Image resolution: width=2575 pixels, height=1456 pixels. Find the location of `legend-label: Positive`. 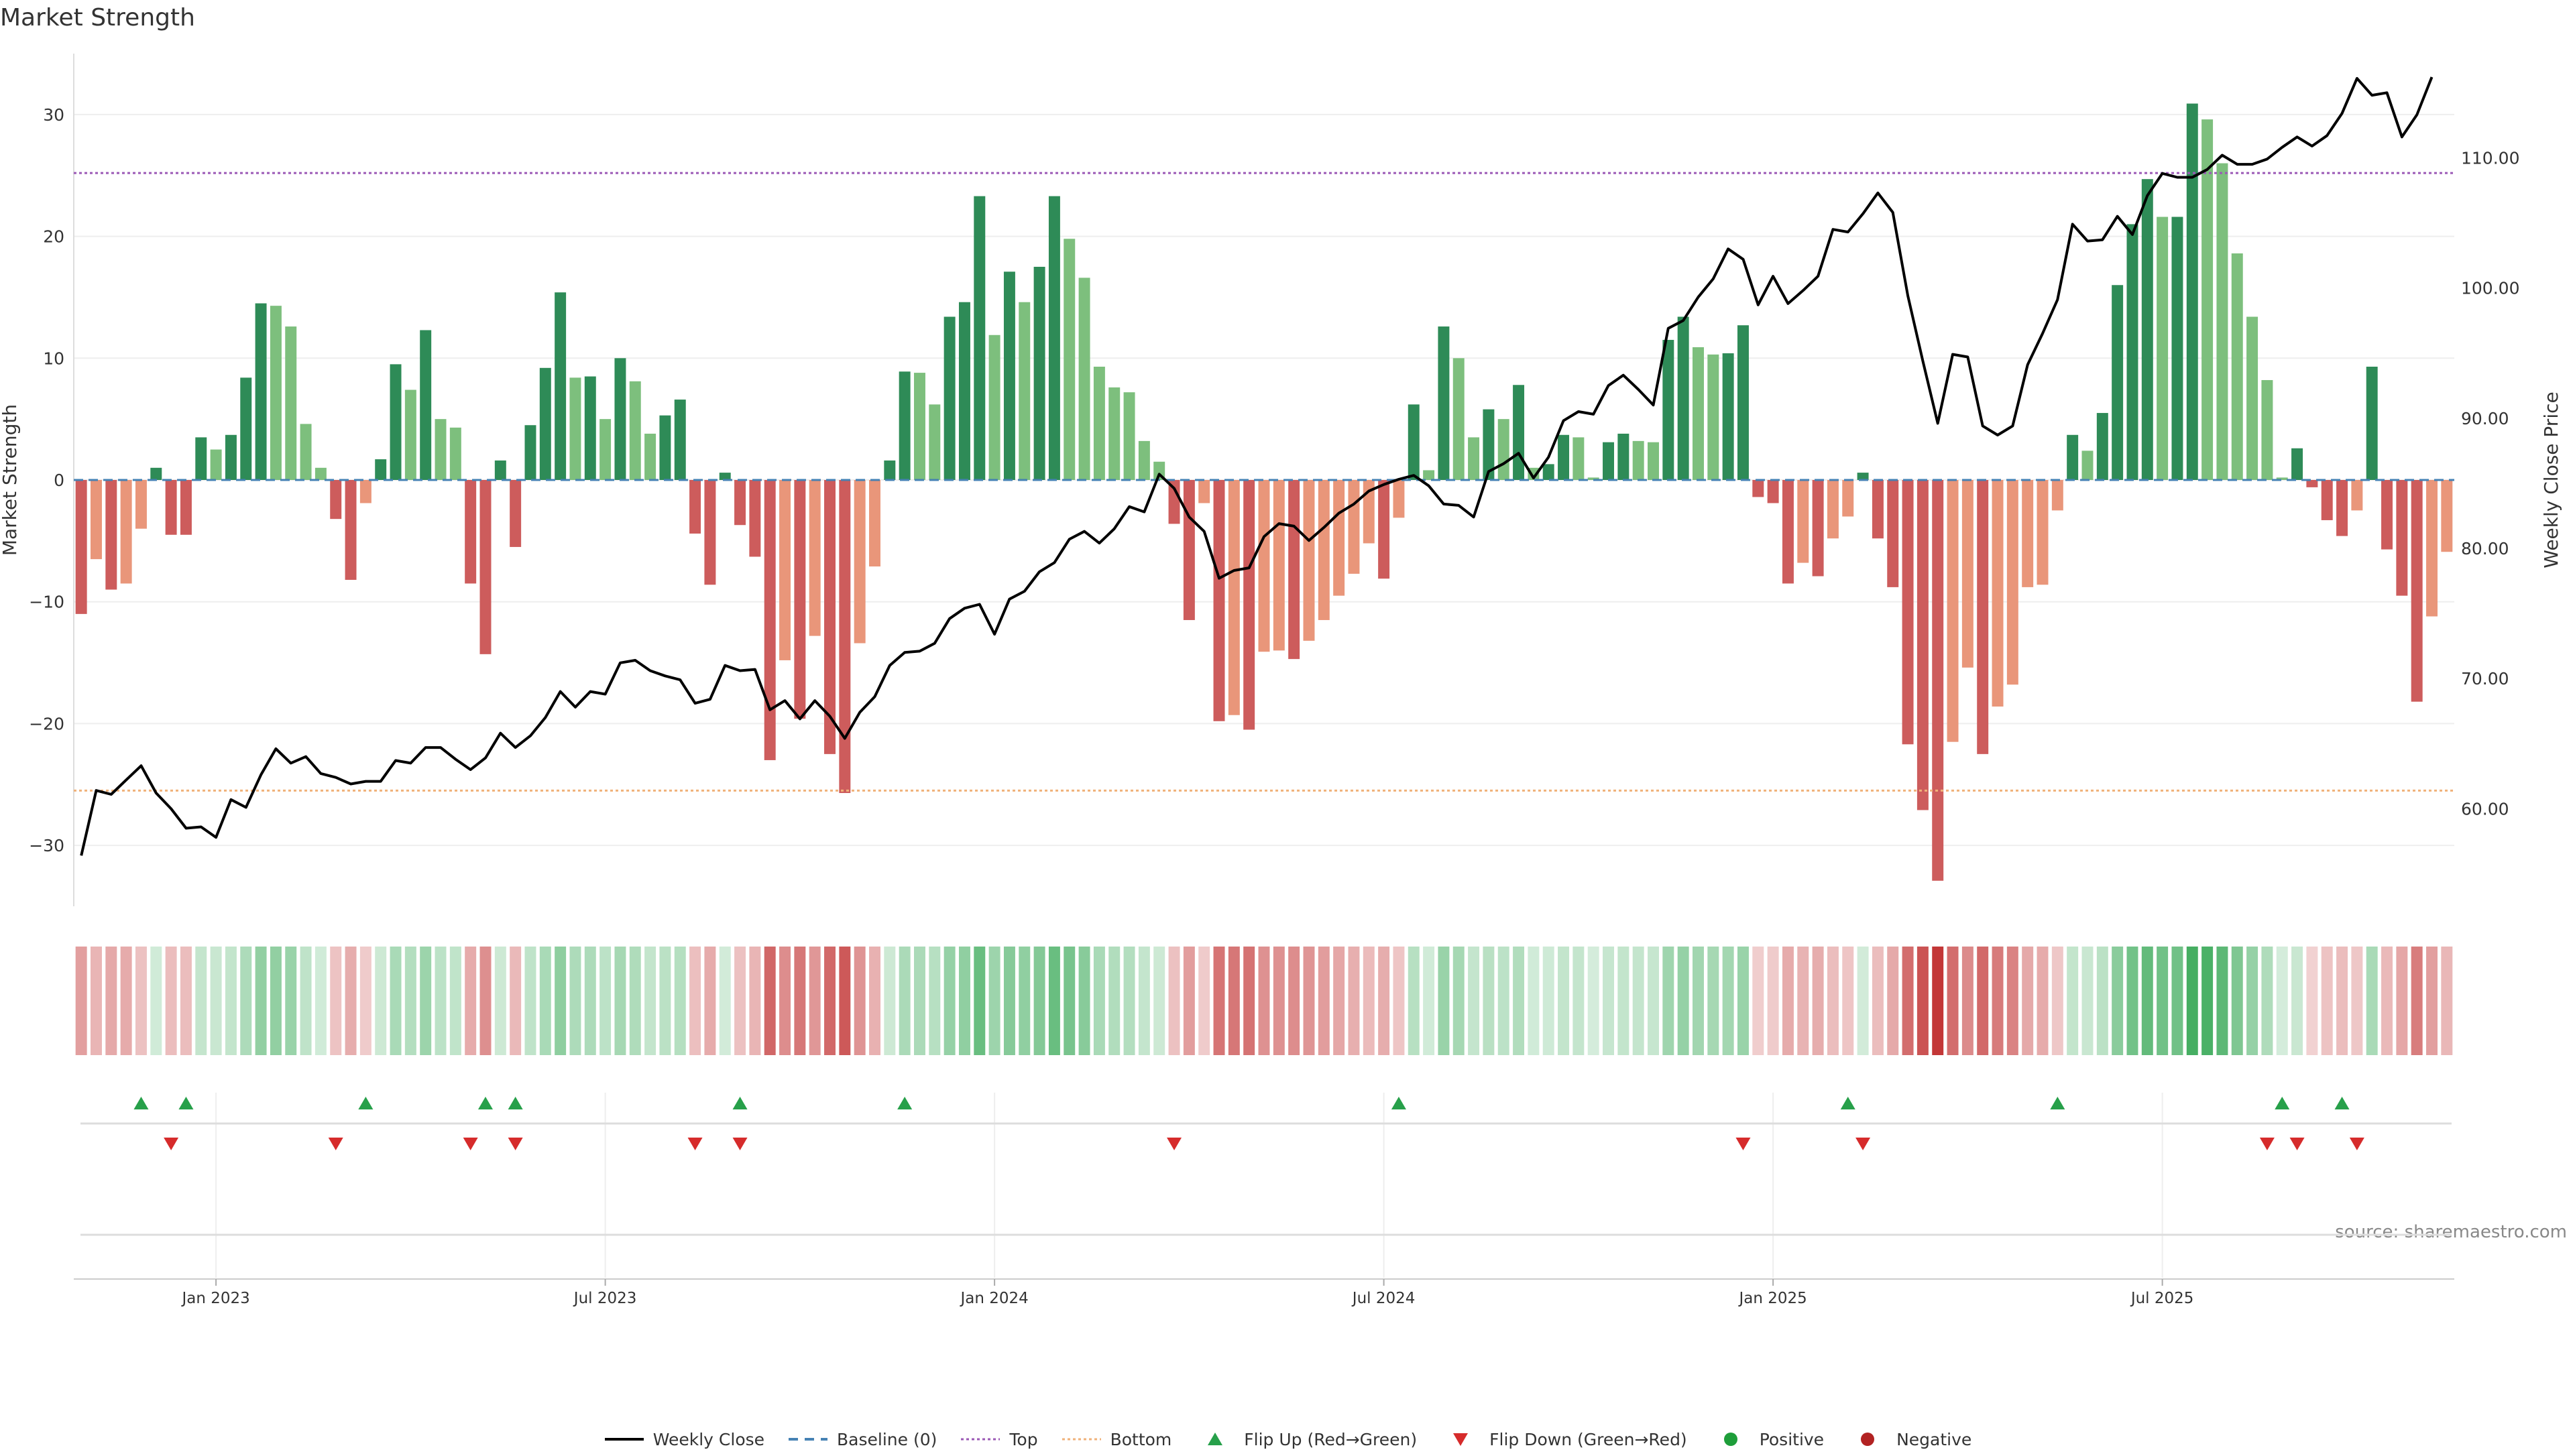

legend-label: Positive is located at coordinates (1792, 1439).